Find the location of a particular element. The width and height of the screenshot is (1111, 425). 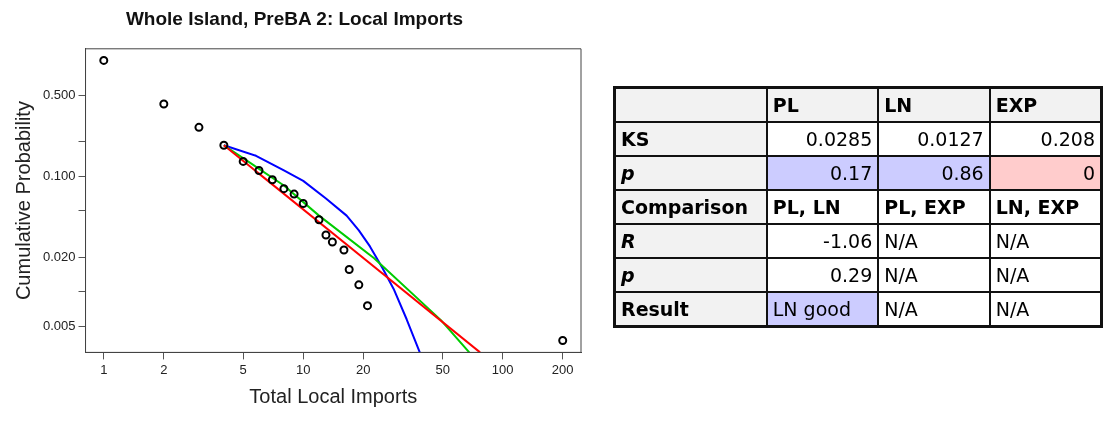

y-tick-label: 0.500 is located at coordinates (59, 94).